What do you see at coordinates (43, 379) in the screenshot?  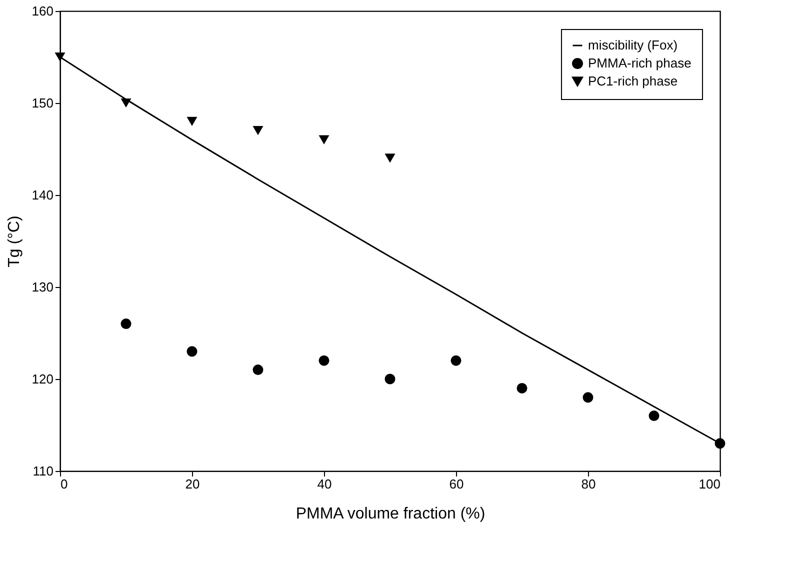 I see `y-tick-label: 120` at bounding box center [43, 379].